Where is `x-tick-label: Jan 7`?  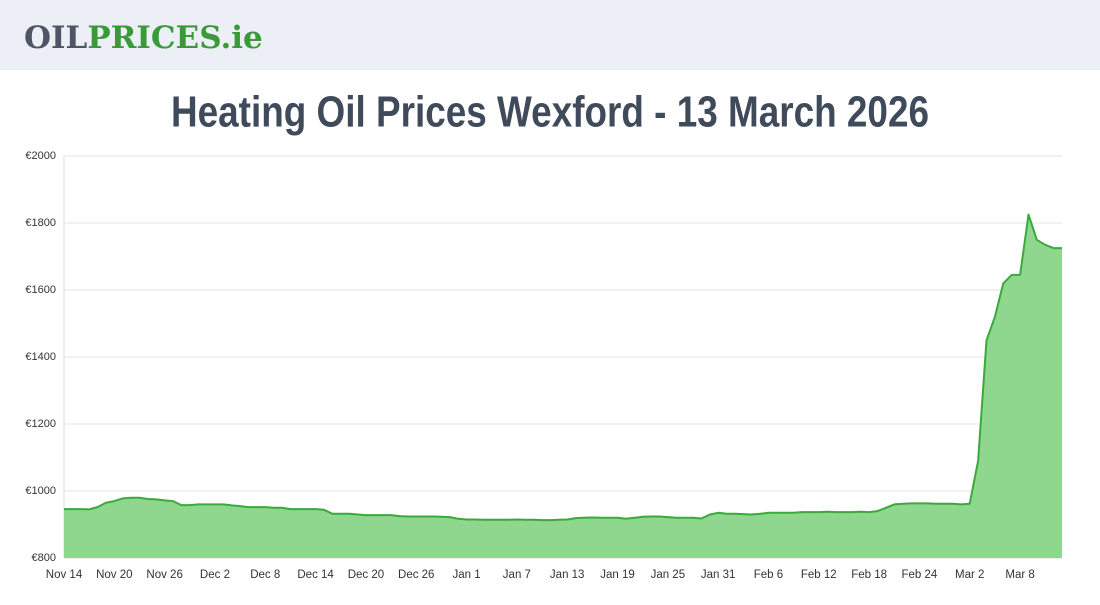
x-tick-label: Jan 7 is located at coordinates (517, 575).